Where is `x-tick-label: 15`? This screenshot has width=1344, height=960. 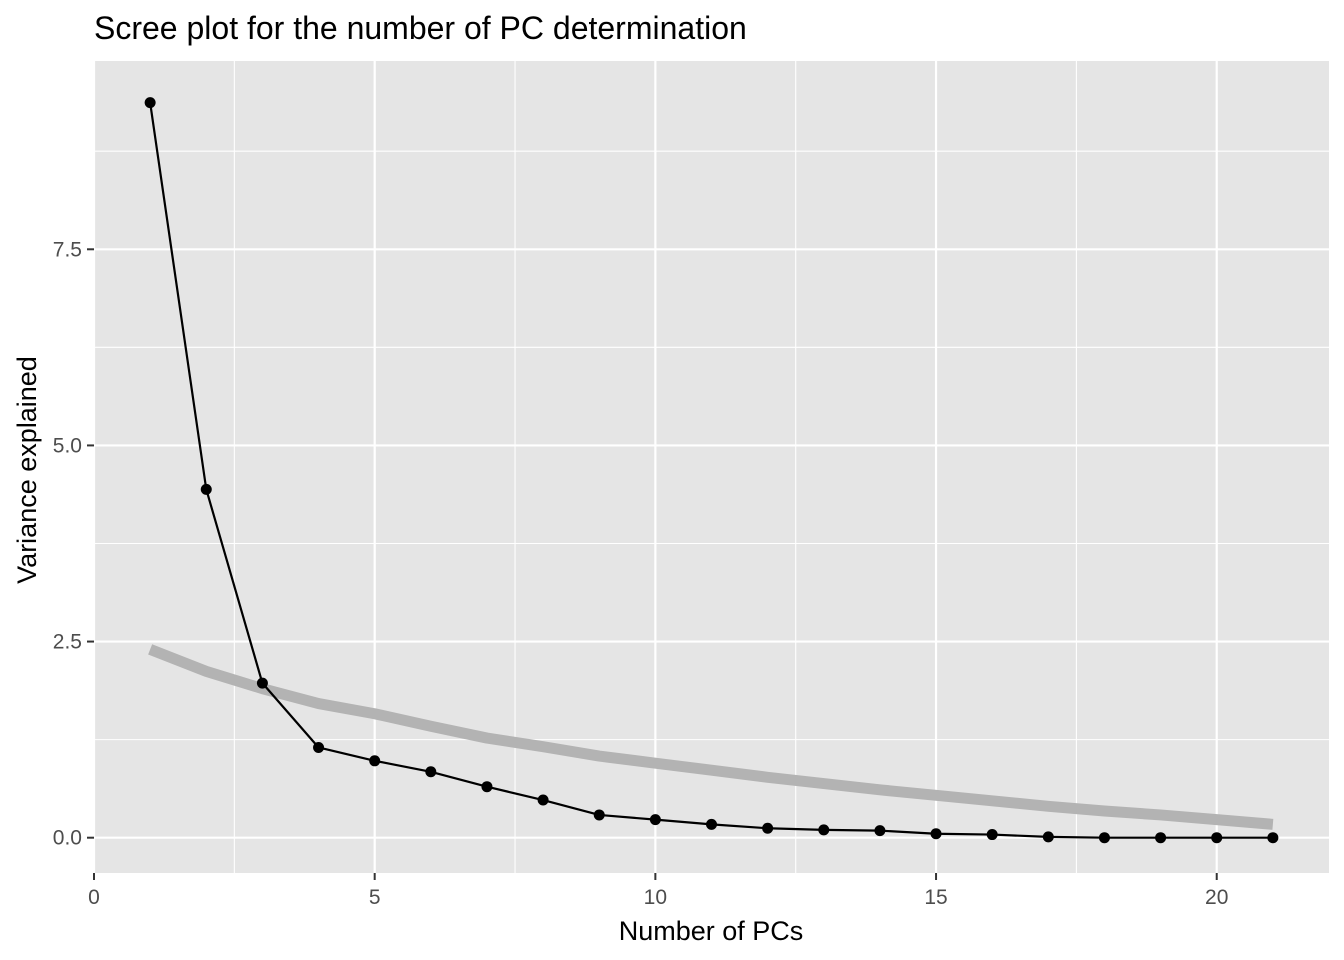 x-tick-label: 15 is located at coordinates (935, 897).